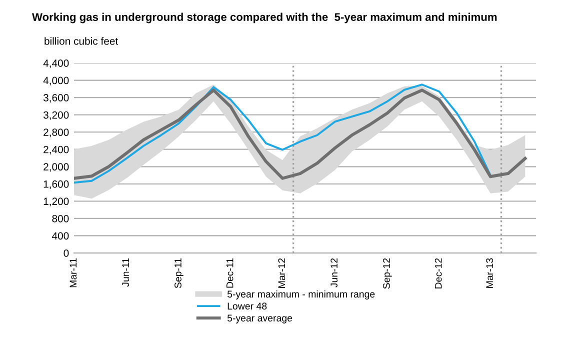  Describe the element at coordinates (56, 115) in the screenshot. I see `y-tick-label: 3,200` at that location.